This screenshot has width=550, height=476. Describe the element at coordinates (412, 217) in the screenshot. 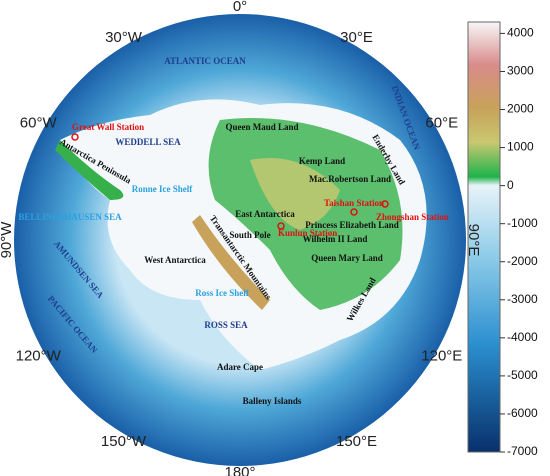

I see `station-label: Zhongshan Station` at that location.